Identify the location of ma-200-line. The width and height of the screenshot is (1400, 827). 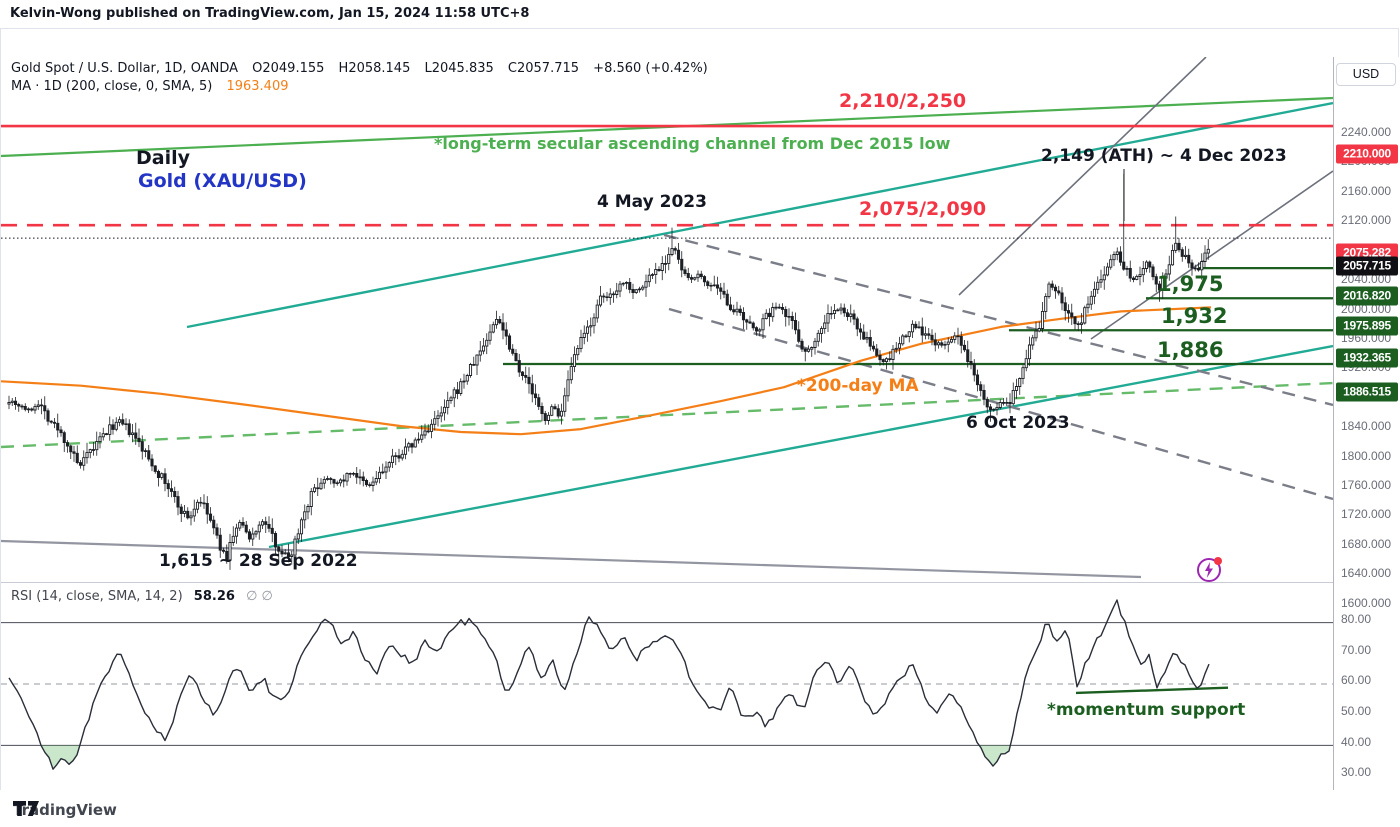
(606, 371).